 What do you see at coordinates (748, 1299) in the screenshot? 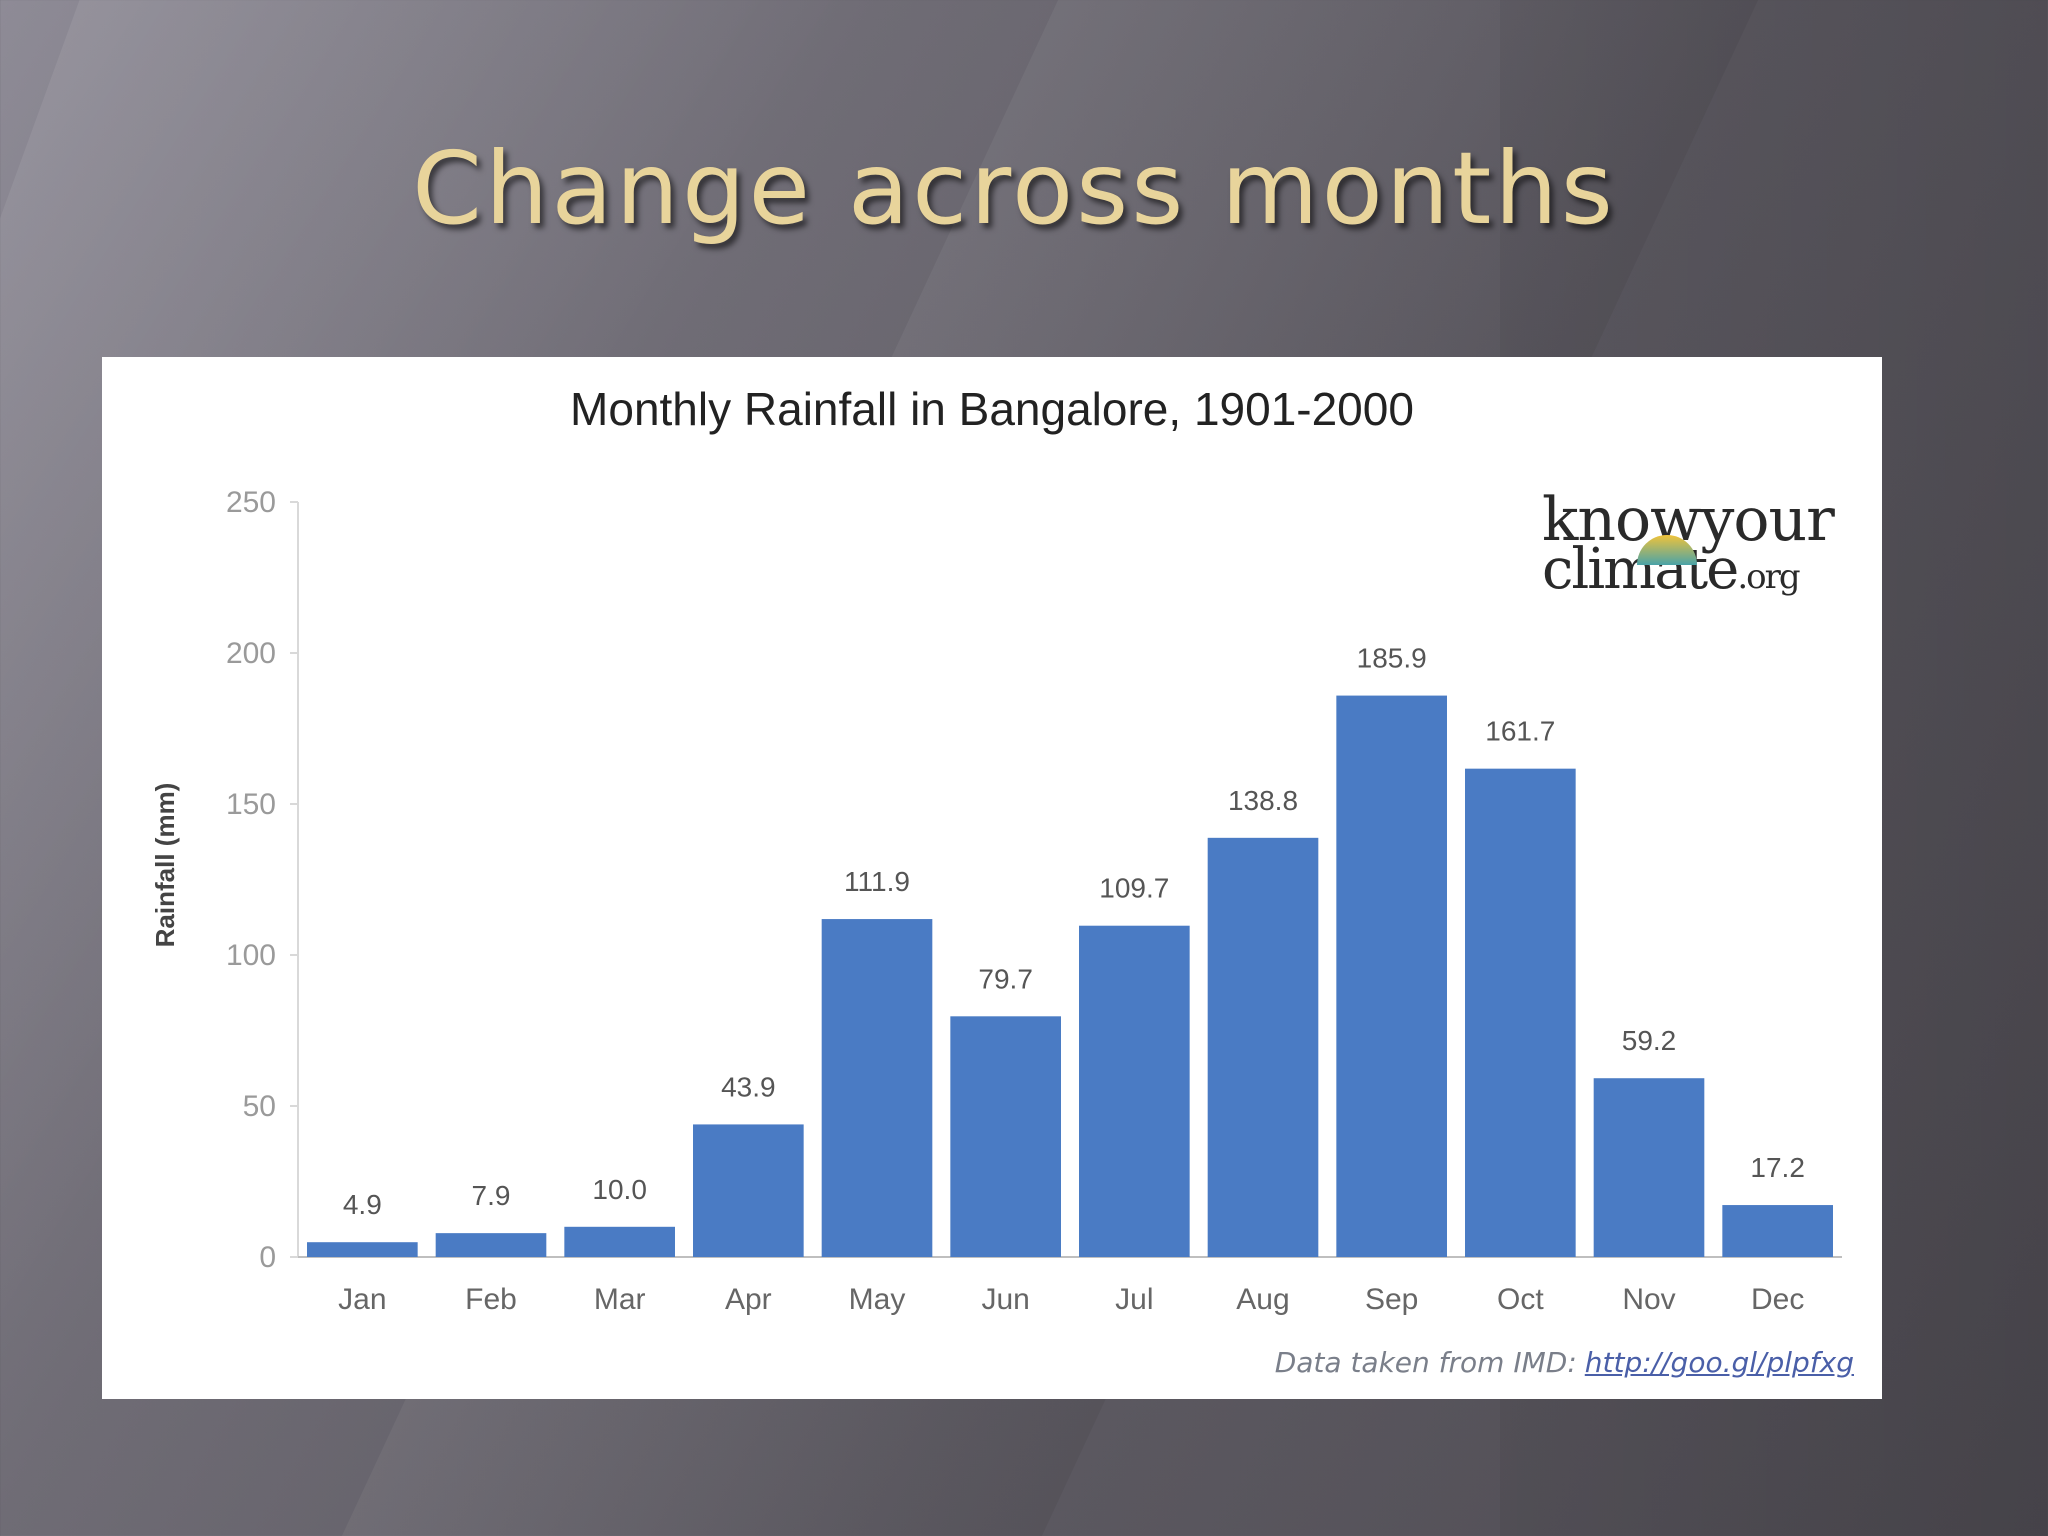
I see `x-tick-label: Apr` at bounding box center [748, 1299].